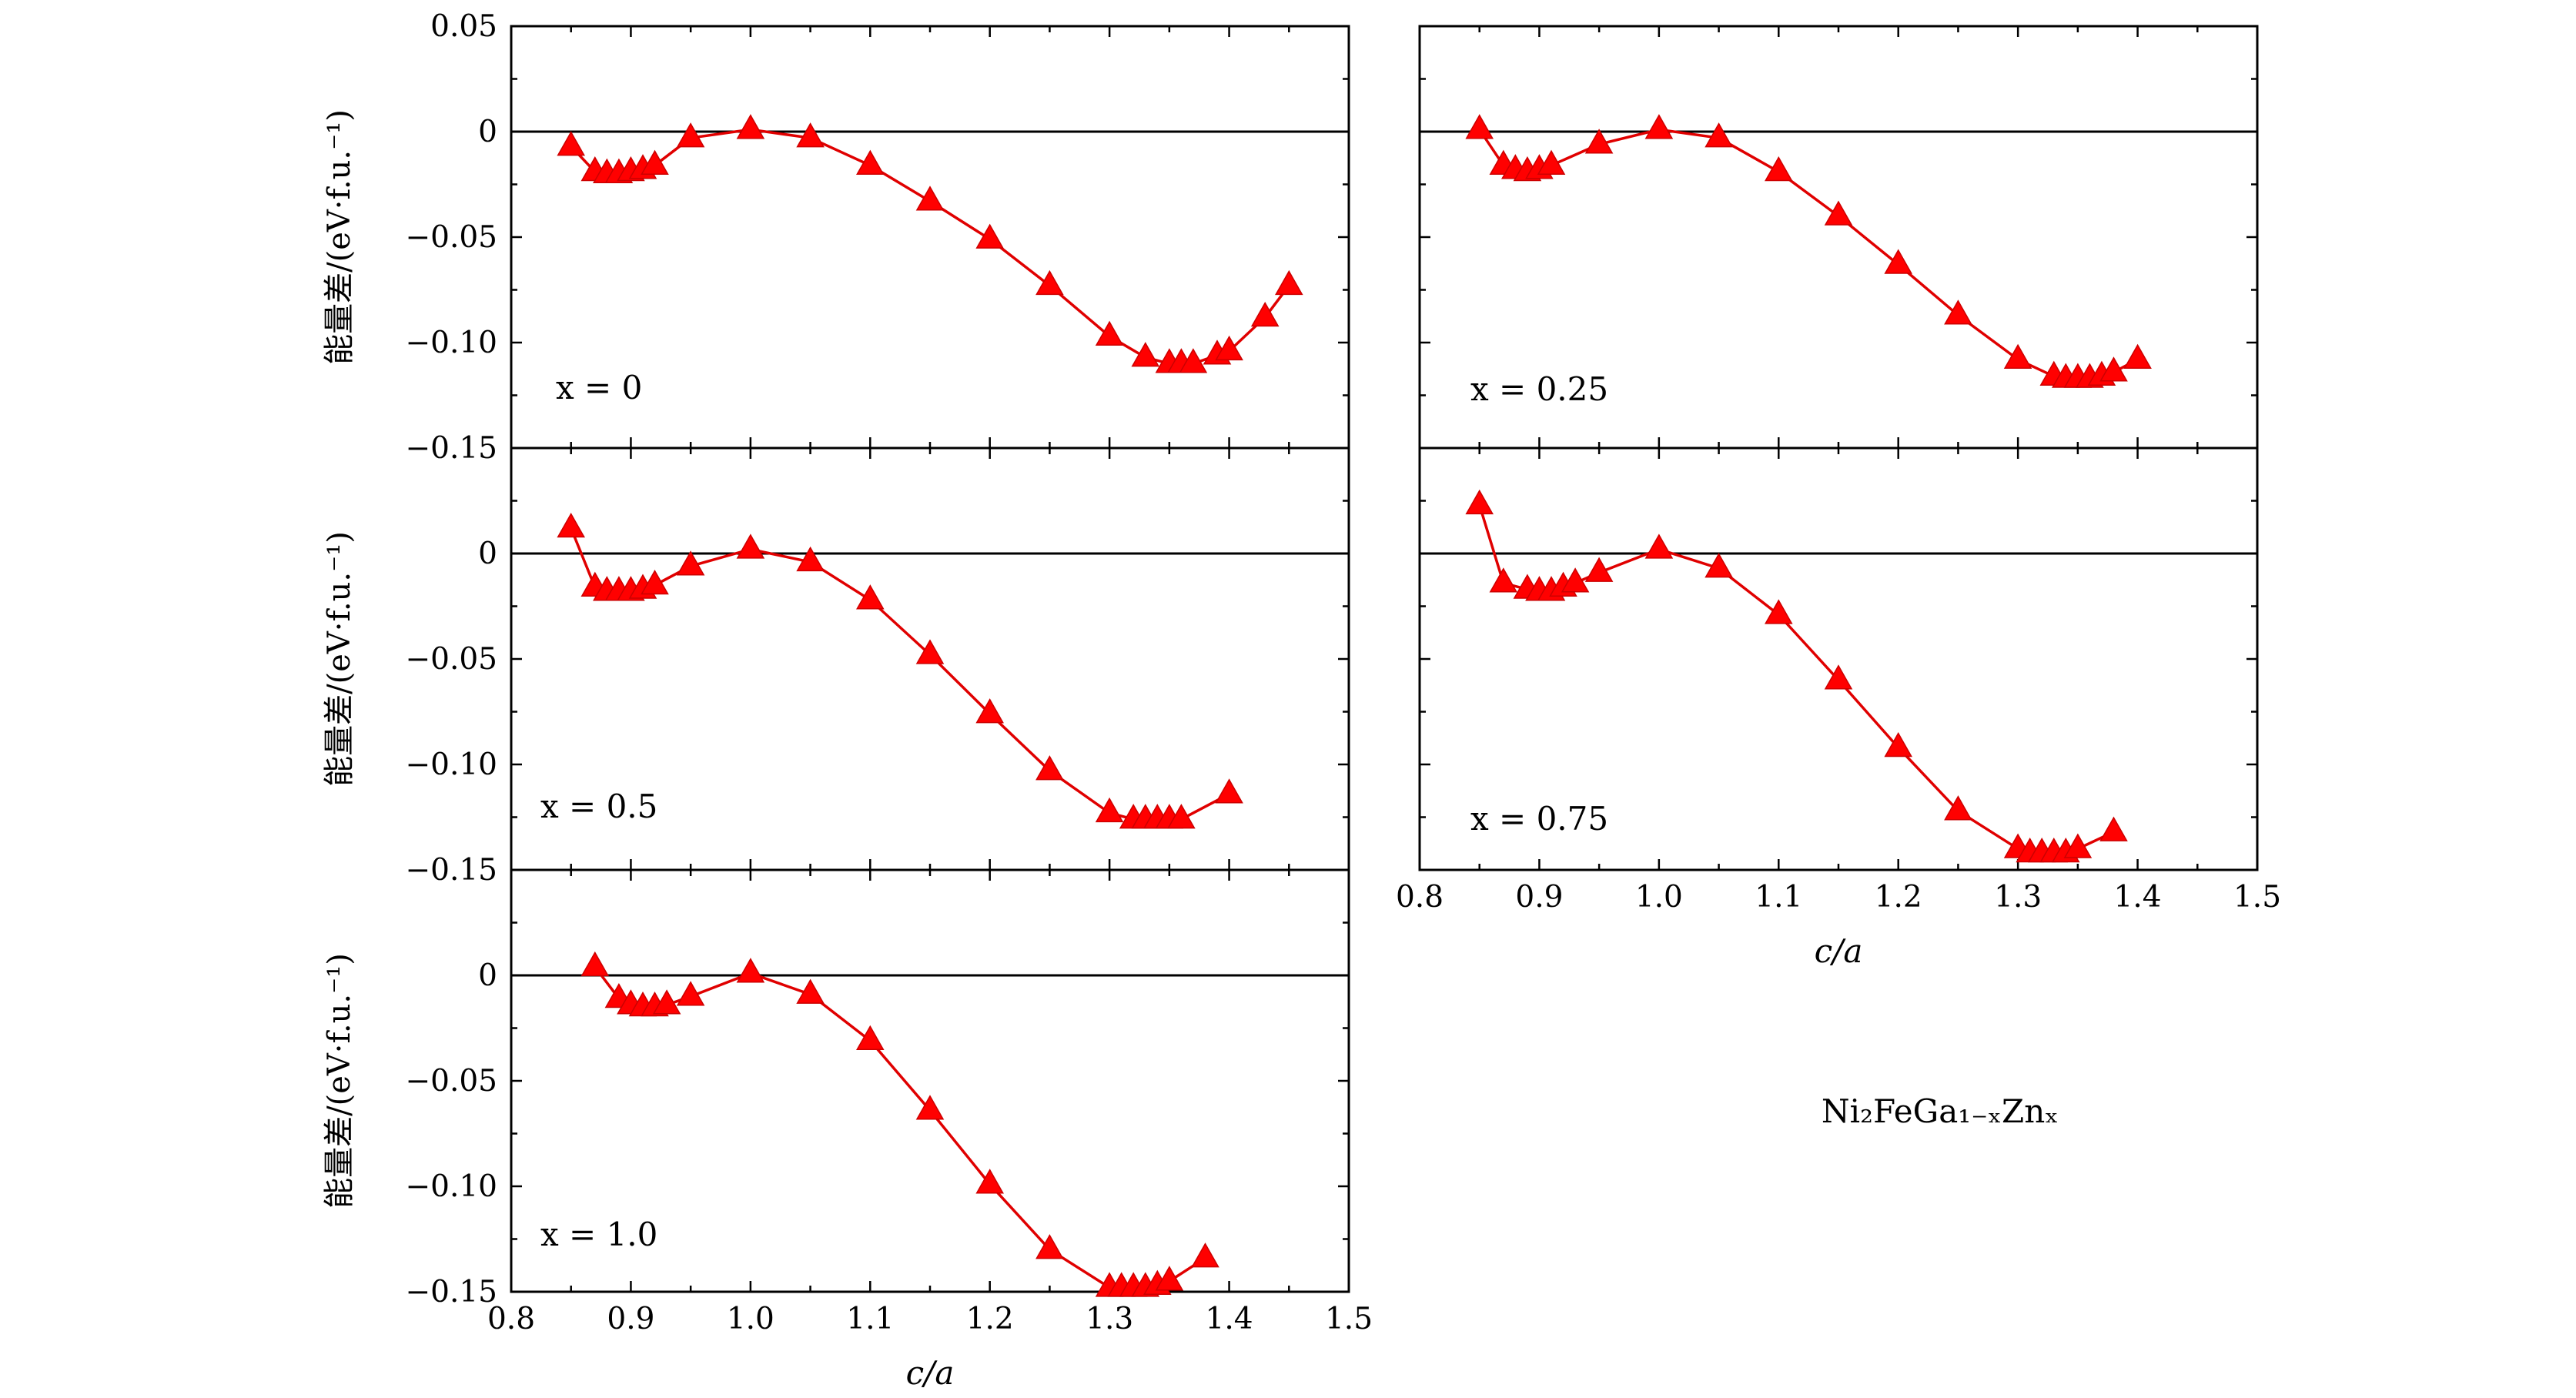 The width and height of the screenshot is (2576, 1398). Describe the element at coordinates (630, 1319) in the screenshot. I see `x-tick-label: 0.9` at that location.